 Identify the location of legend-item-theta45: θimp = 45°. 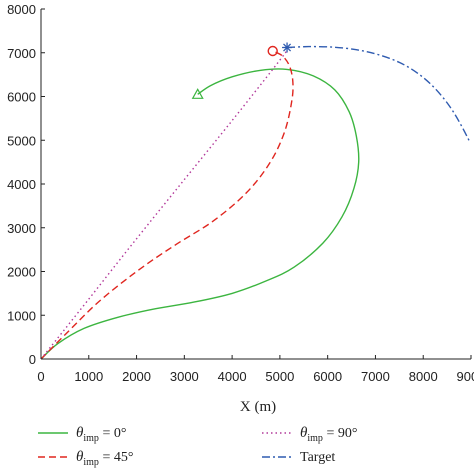
(85, 458).